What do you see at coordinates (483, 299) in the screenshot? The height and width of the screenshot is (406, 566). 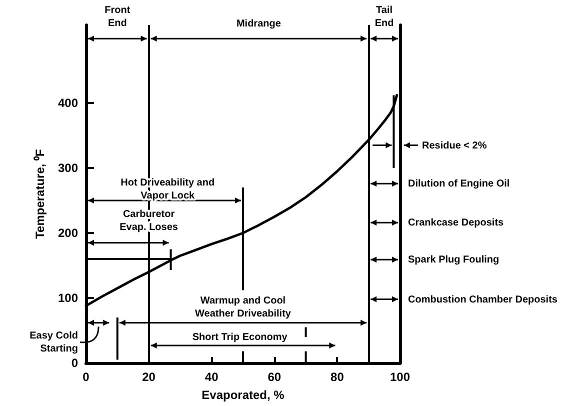 I see `text: Combustion Chamber Deposits` at bounding box center [483, 299].